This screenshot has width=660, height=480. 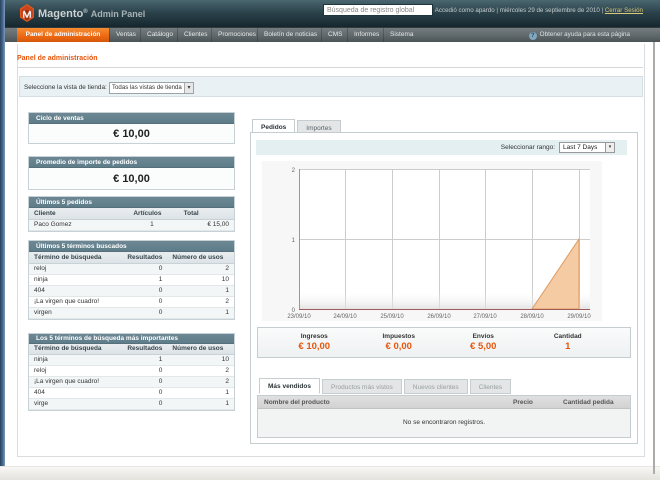 I want to click on svg-text: 2, so click(x=294, y=171).